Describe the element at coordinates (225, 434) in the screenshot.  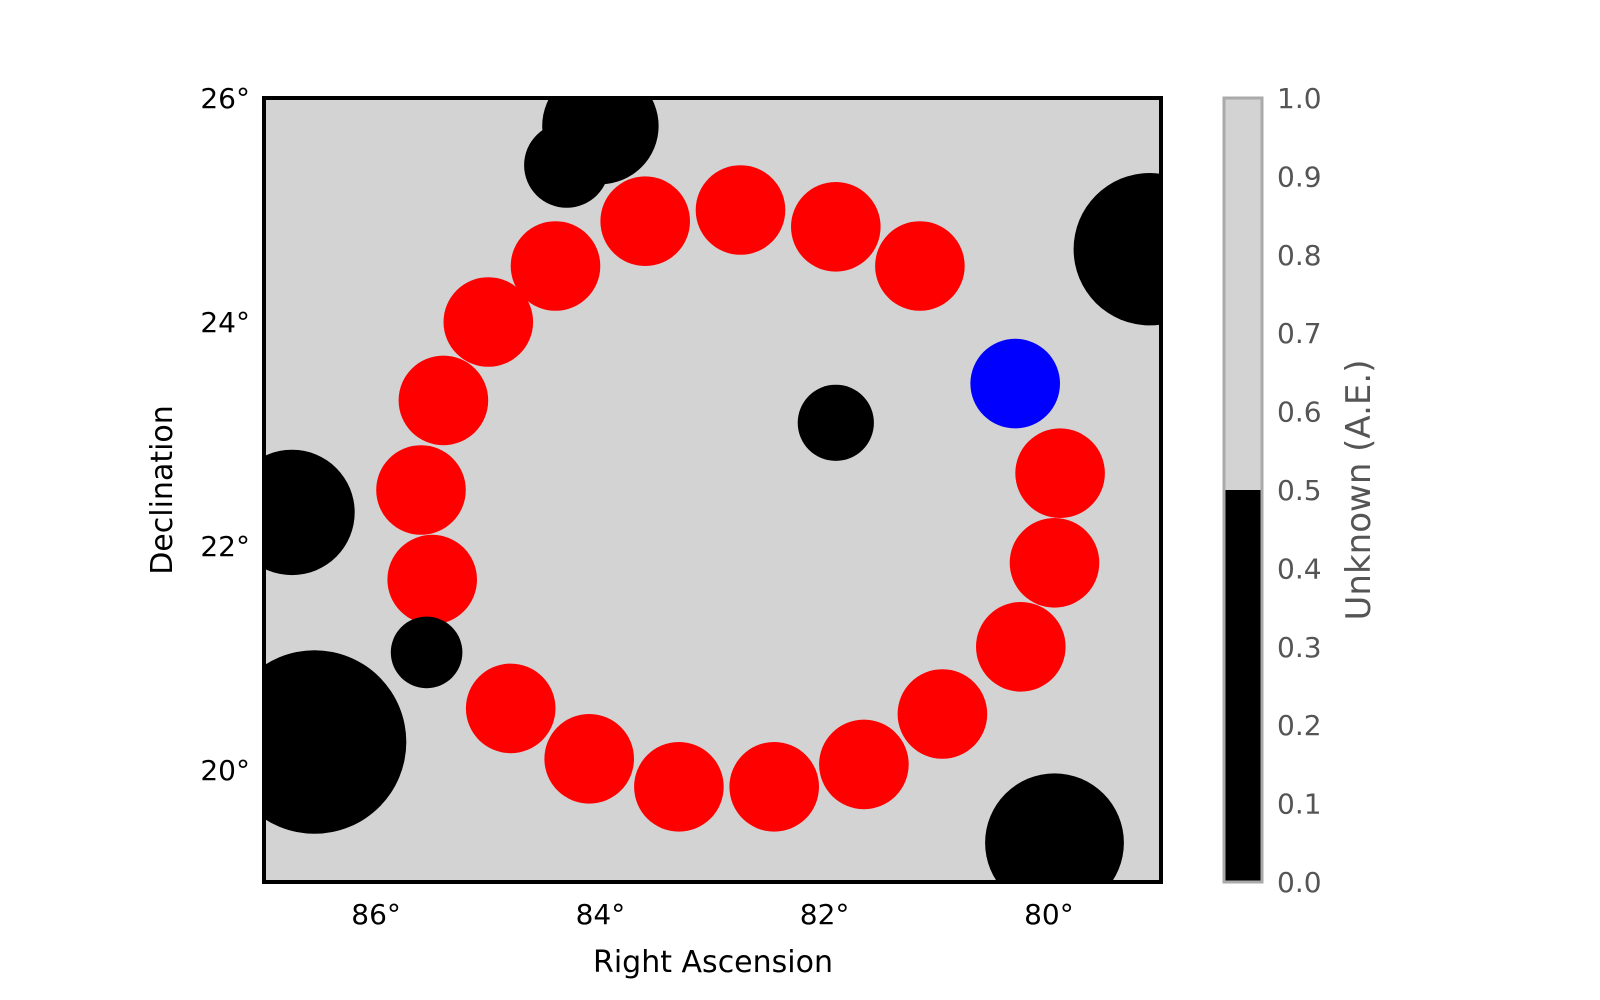
I see `y-axis-ticks: 20° 22° 24° 26°` at that location.